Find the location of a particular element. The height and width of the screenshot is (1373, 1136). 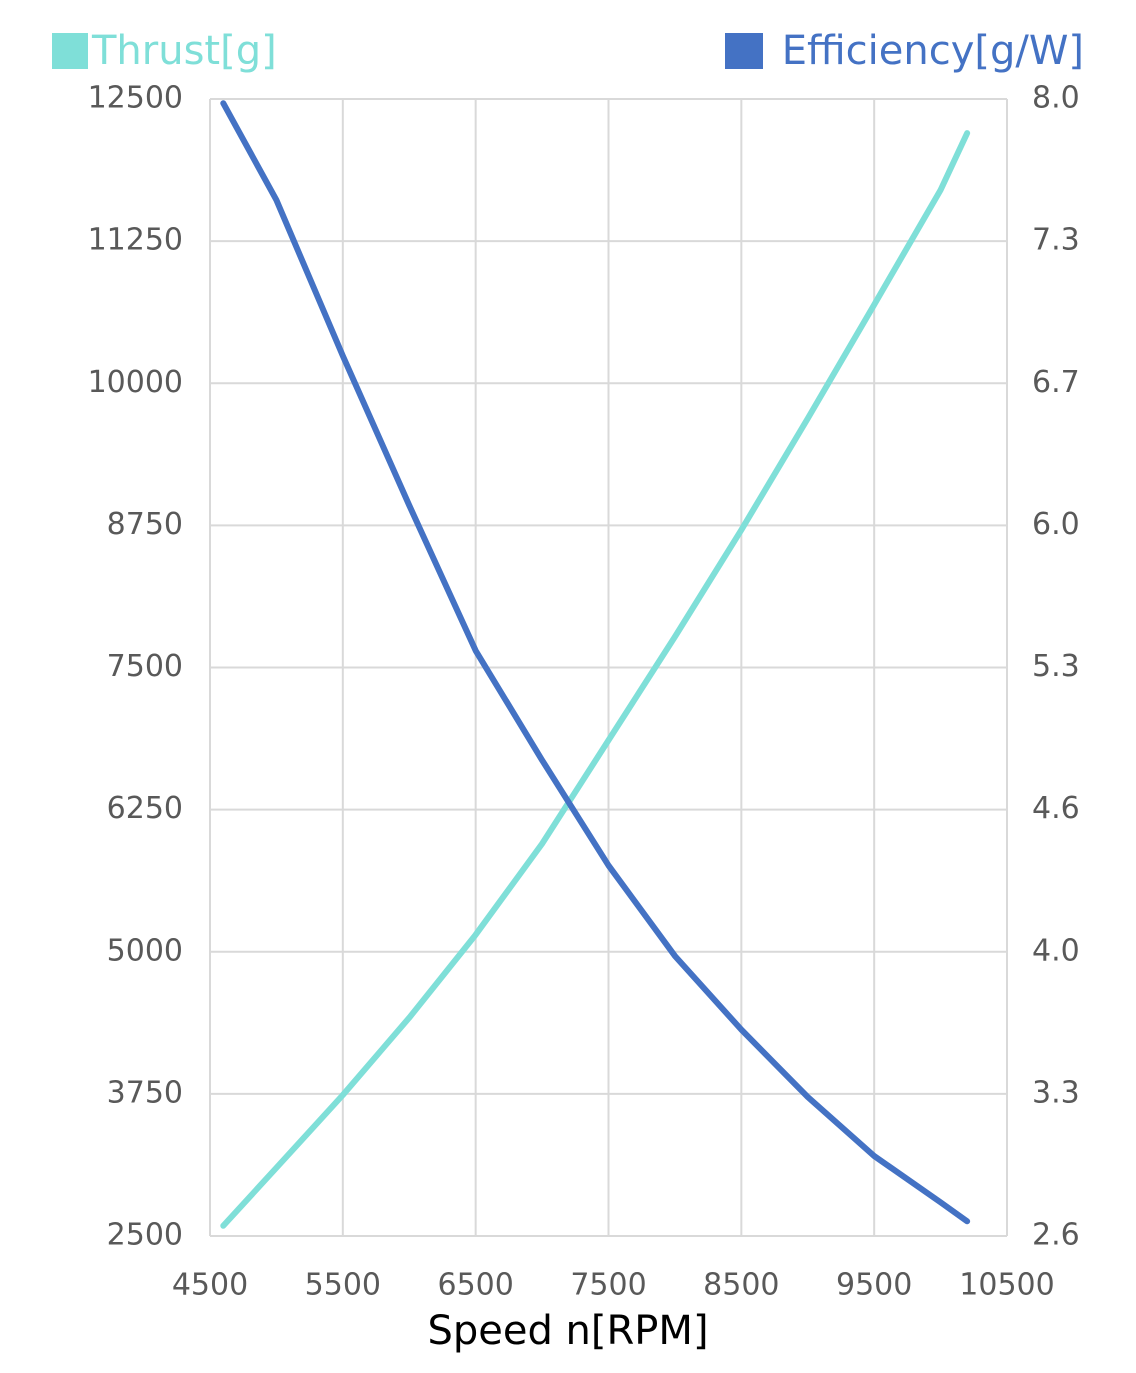

x-tick-label: 9500 is located at coordinates (874, 1285).